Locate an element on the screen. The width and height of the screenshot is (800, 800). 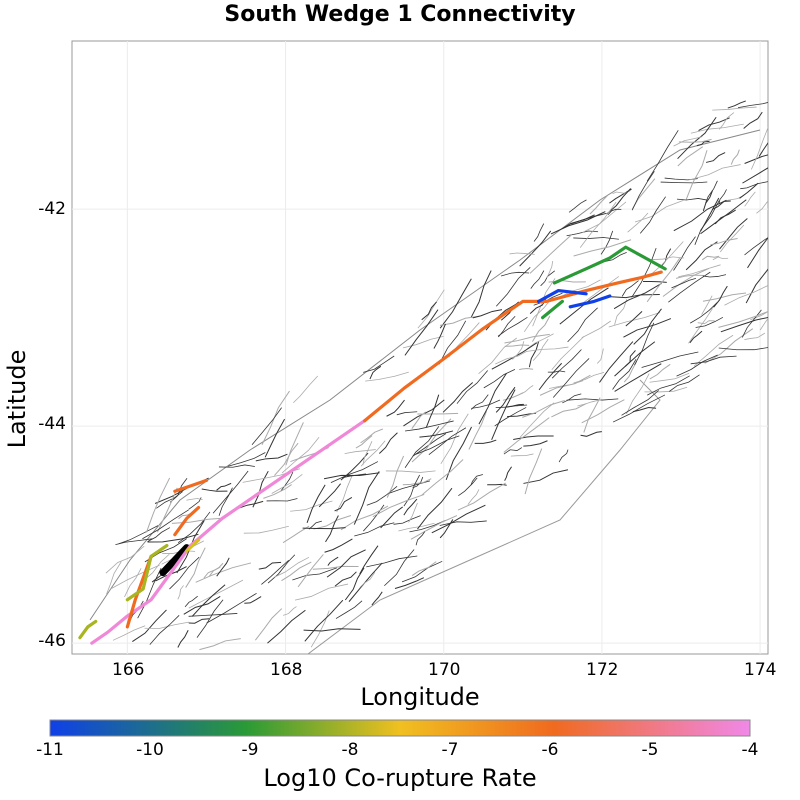
x-tick-label: 174 is located at coordinates (760, 670).